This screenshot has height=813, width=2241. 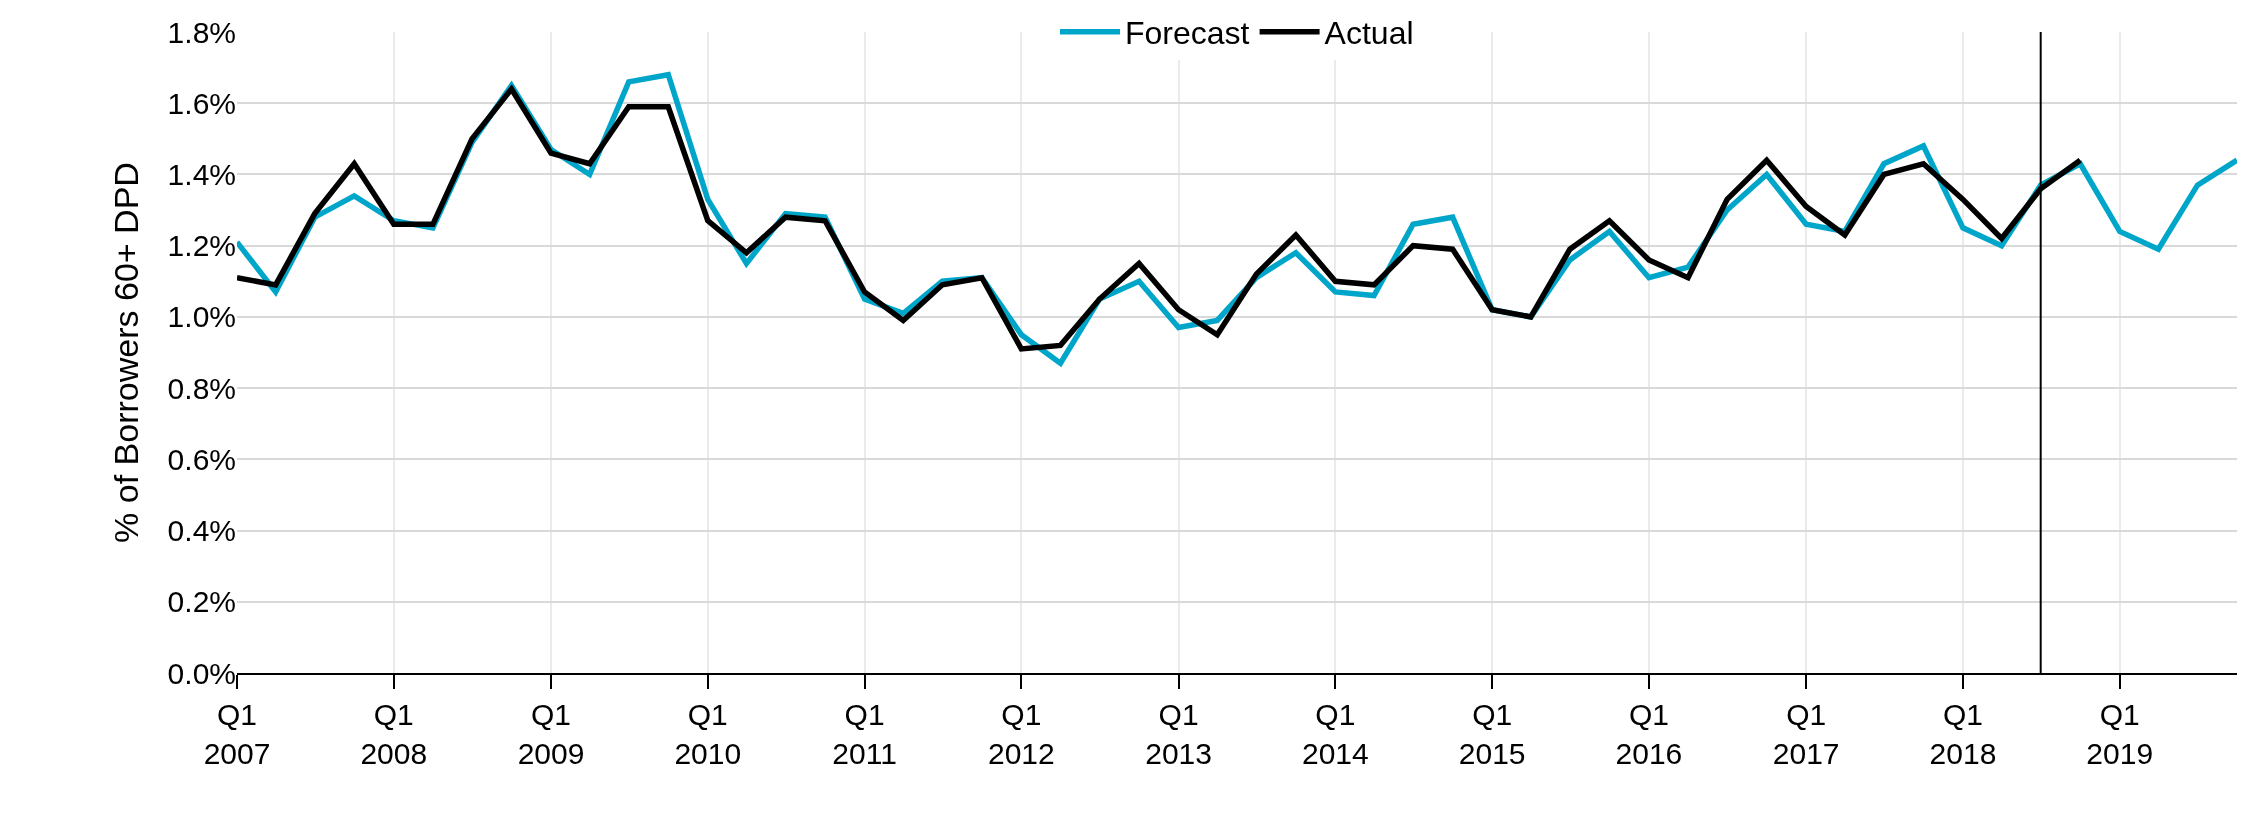 What do you see at coordinates (237, 734) in the screenshot?
I see `x-tick-label: Q1 2007` at bounding box center [237, 734].